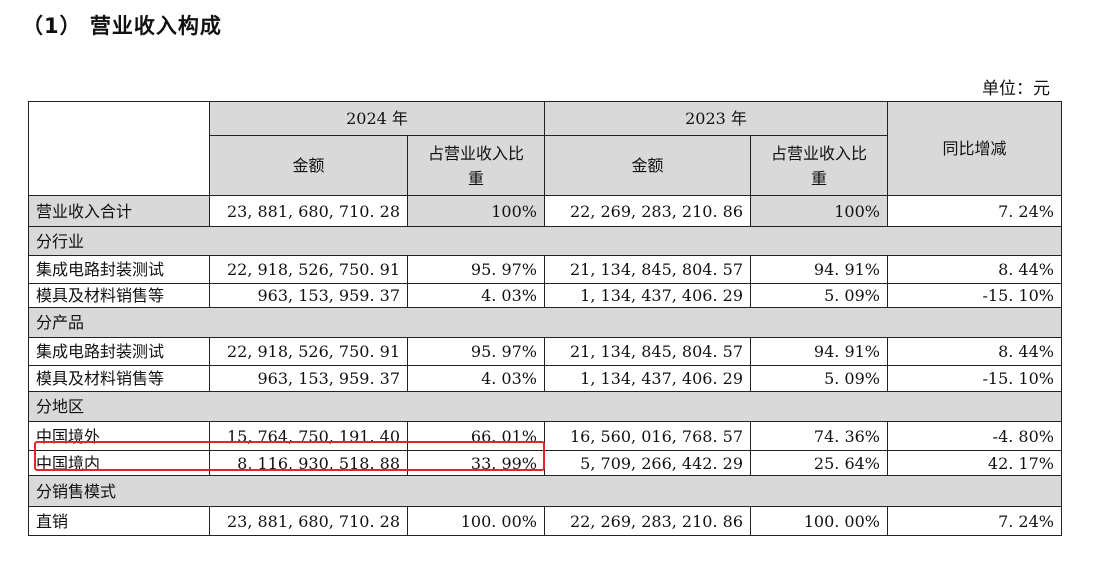 The width and height of the screenshot is (1106, 587). What do you see at coordinates (476, 463) in the screenshot?
I see `ratio-2024: 33. 99%` at bounding box center [476, 463].